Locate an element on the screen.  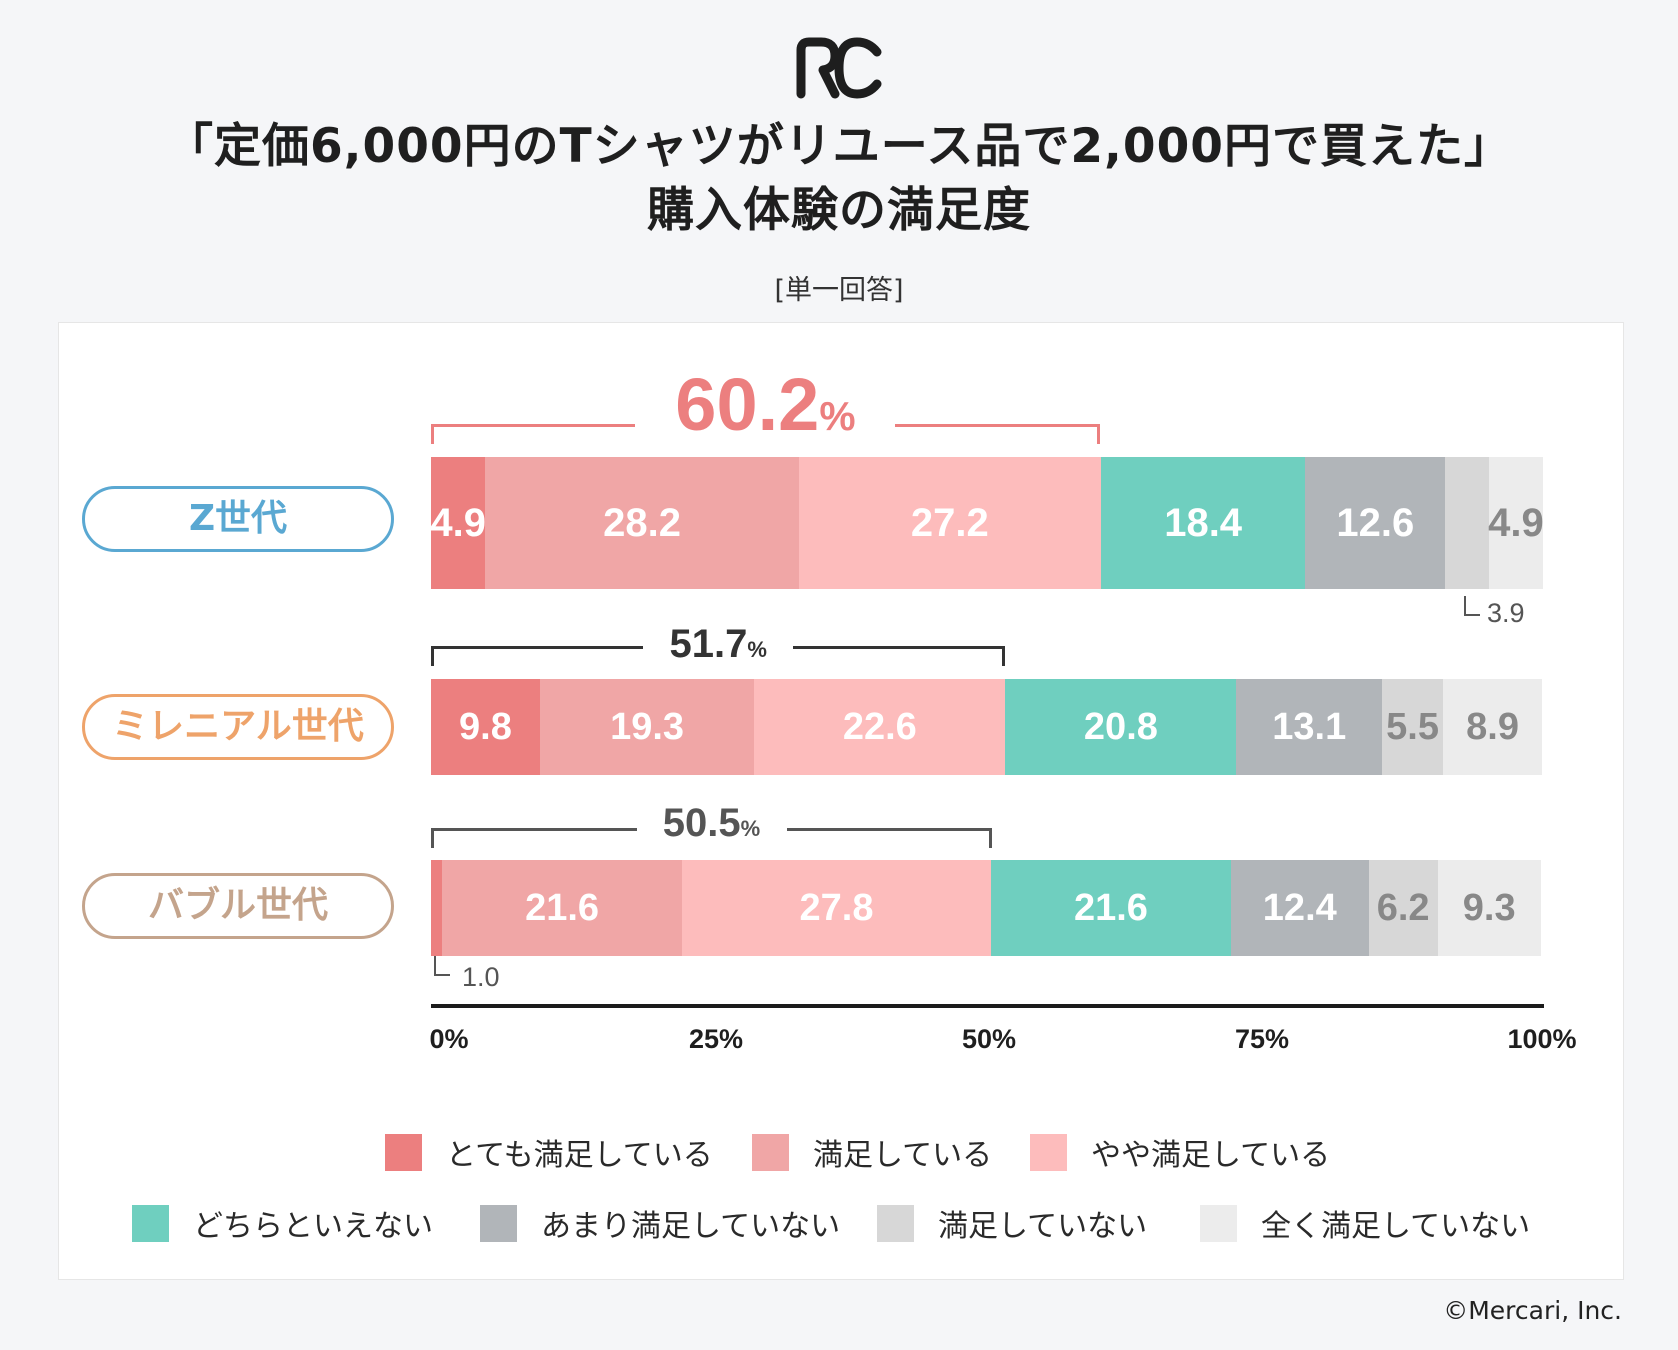
data-label: 22.6 is located at coordinates (879, 726).